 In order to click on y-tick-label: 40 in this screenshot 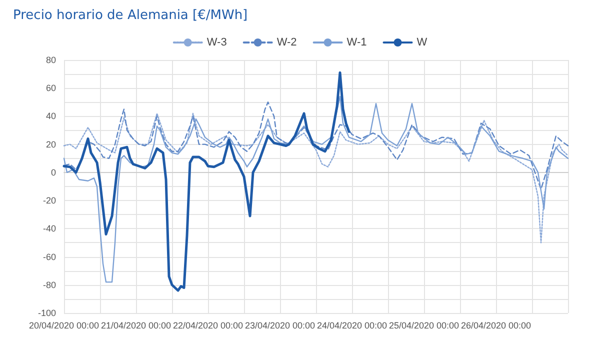, I will do `click(51, 116)`.